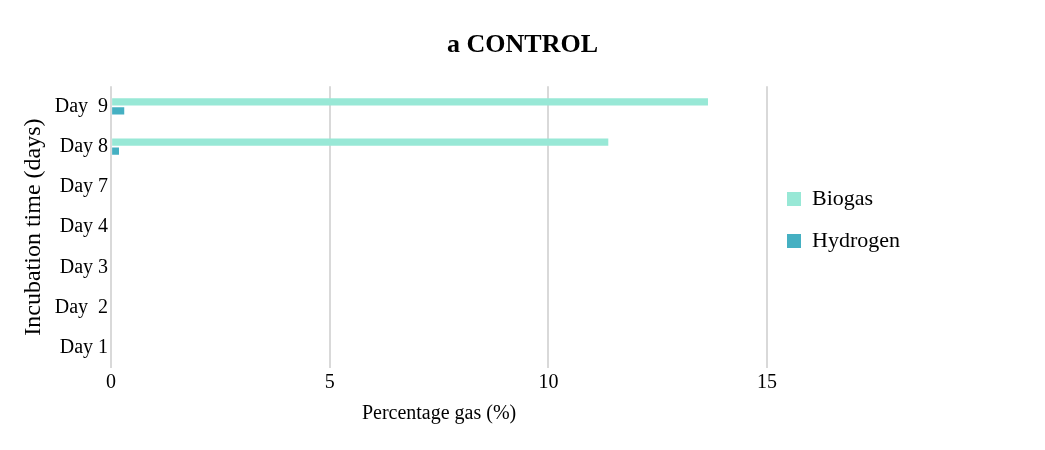 The height and width of the screenshot is (450, 1045). Describe the element at coordinates (522, 44) in the screenshot. I see `chart-title: a CONTROL` at that location.